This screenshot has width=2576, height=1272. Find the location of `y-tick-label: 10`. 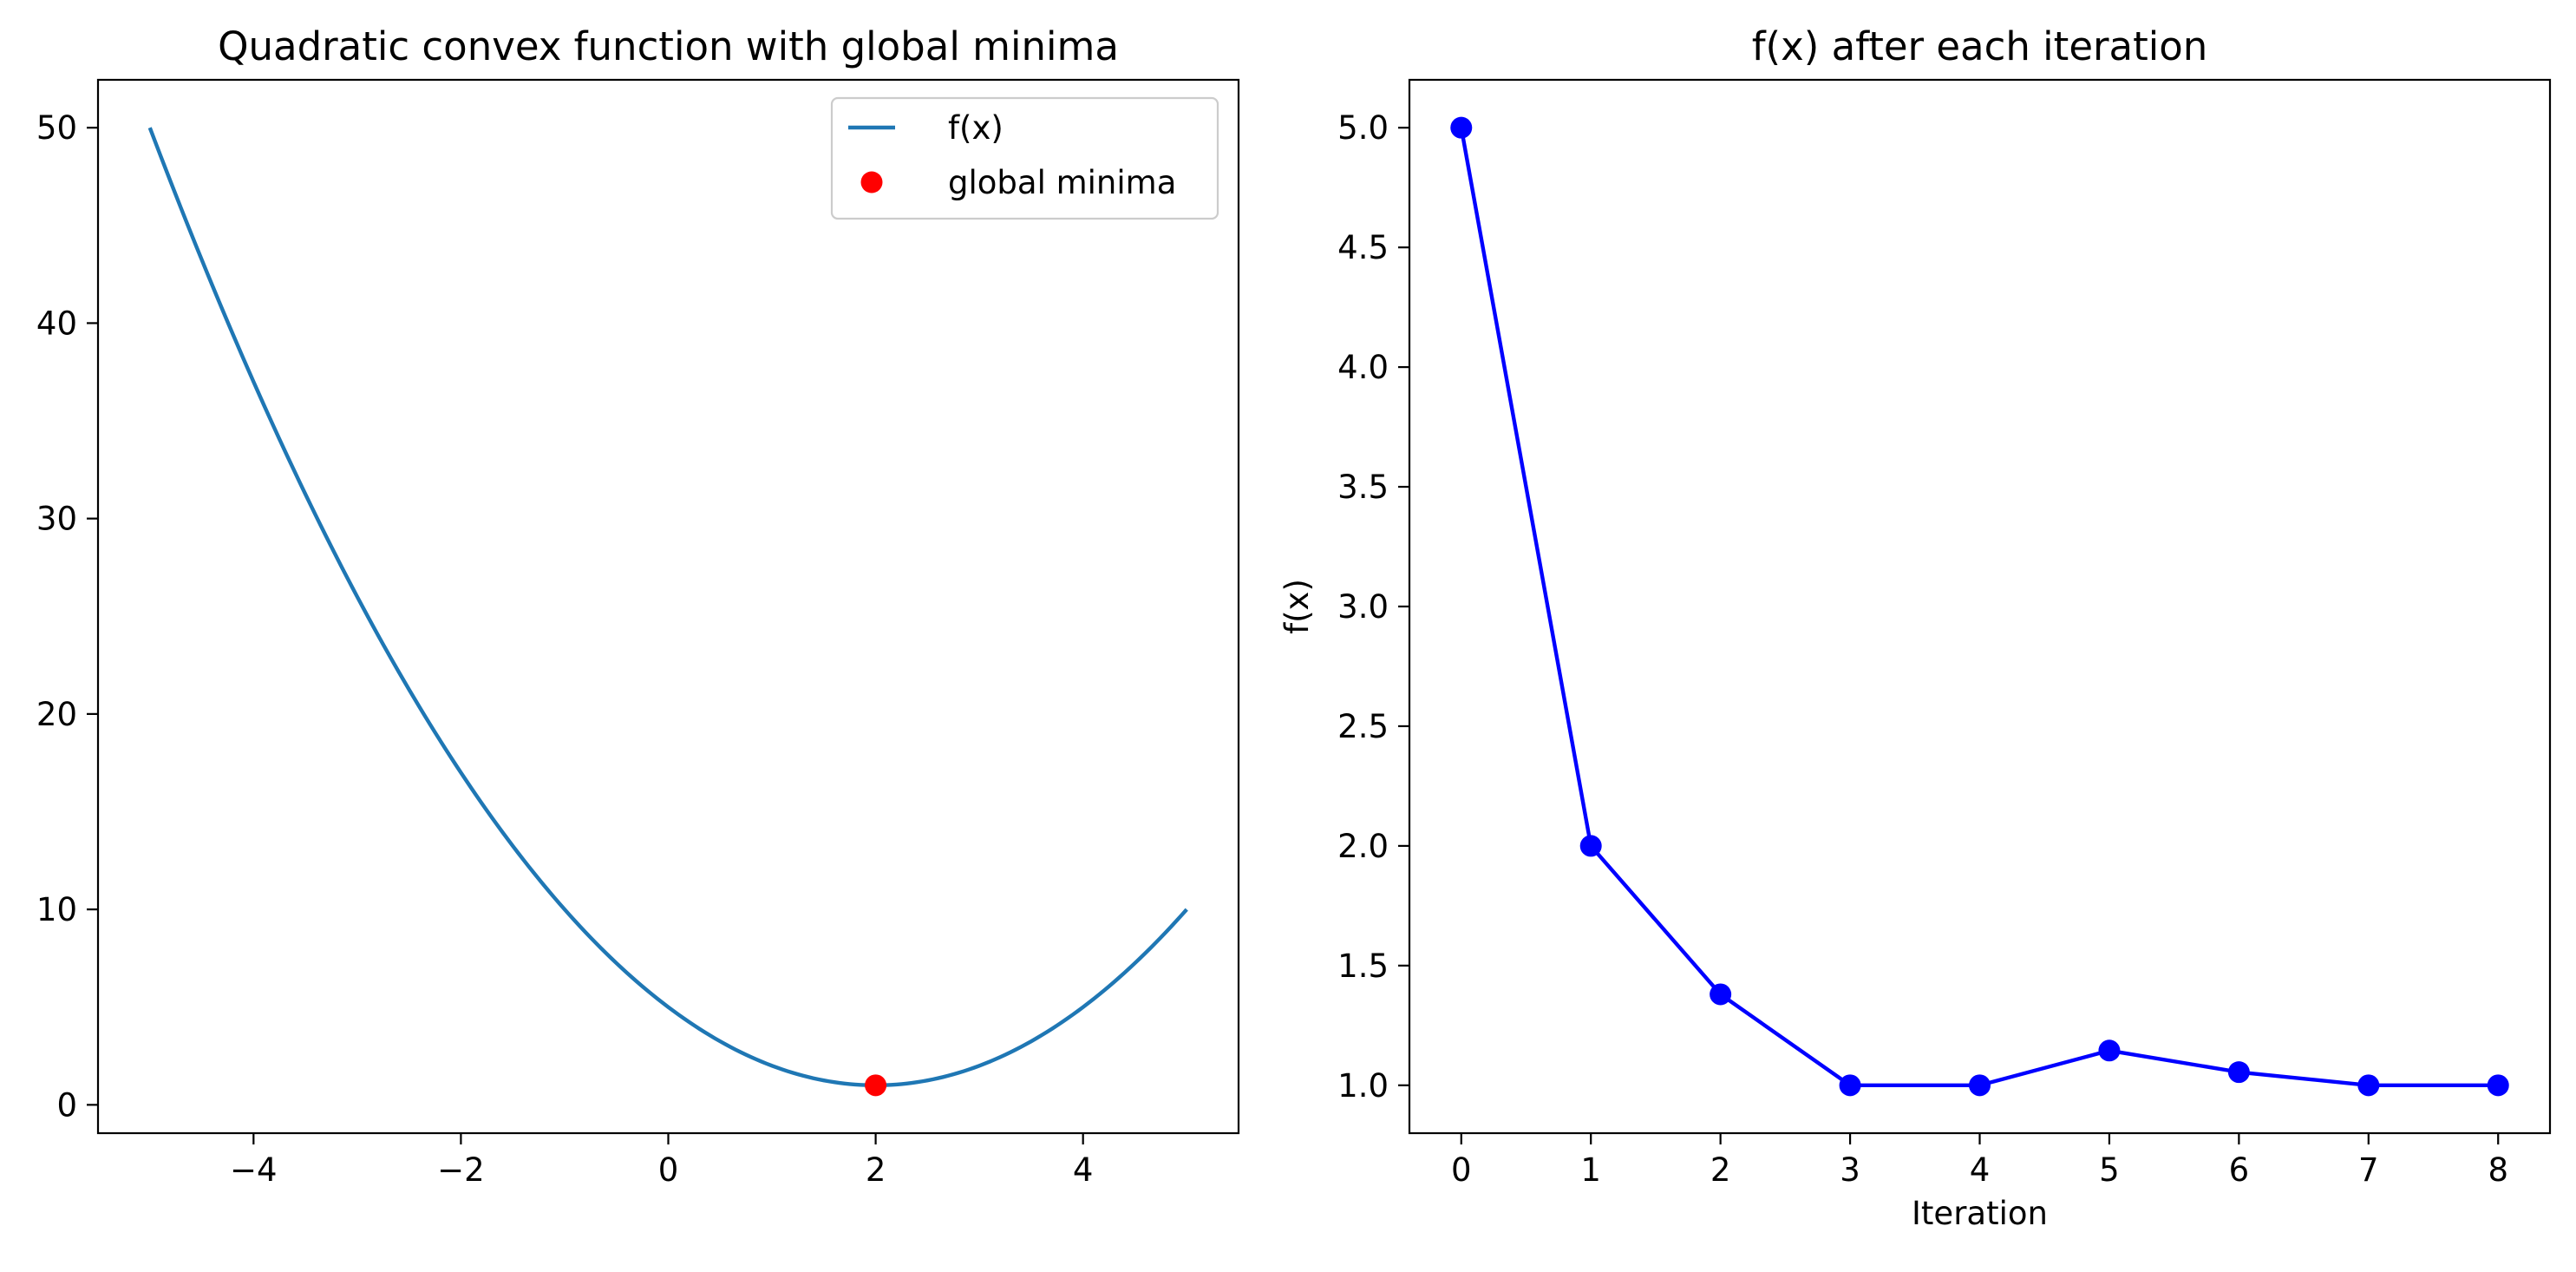

y-tick-label: 10 is located at coordinates (56, 909).